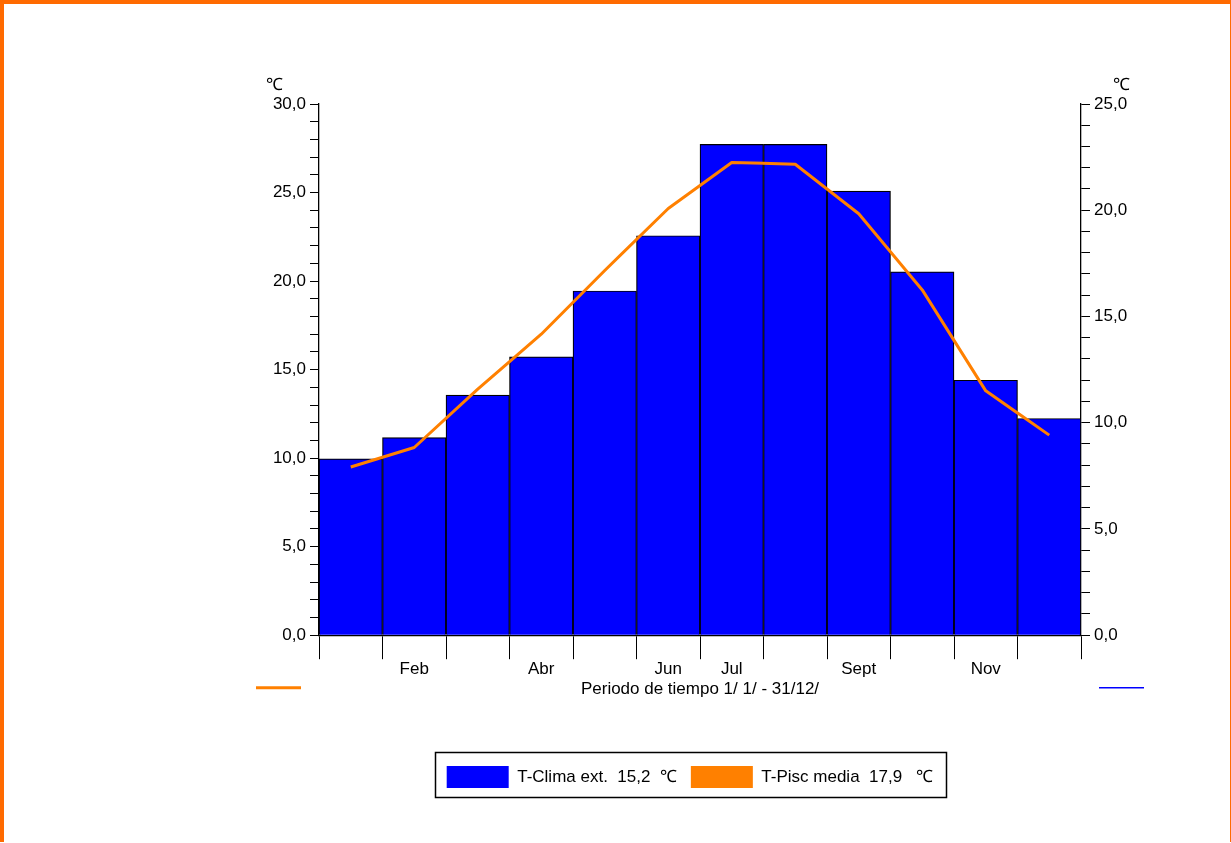 Image resolution: width=1231 pixels, height=843 pixels. Describe the element at coordinates (294, 634) in the screenshot. I see `y-tick-label: 0,0` at that location.